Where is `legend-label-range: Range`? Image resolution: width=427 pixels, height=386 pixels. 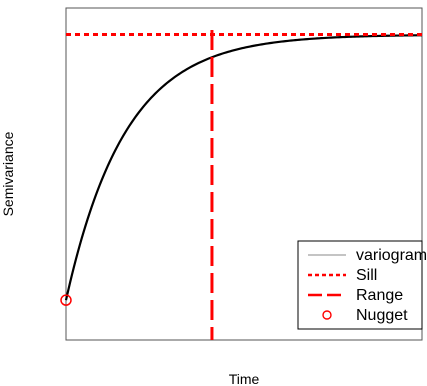
legend-label-range: Range is located at coordinates (379, 295).